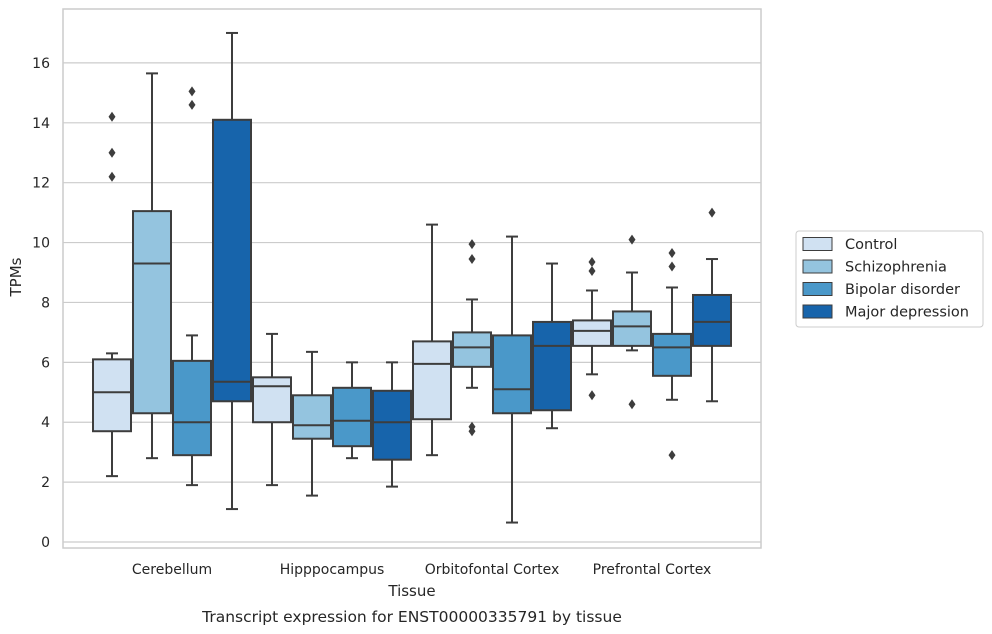 The image size is (992, 634). What do you see at coordinates (332, 570) in the screenshot?
I see `x-tick-label-1: Hipppocampus` at bounding box center [332, 570].